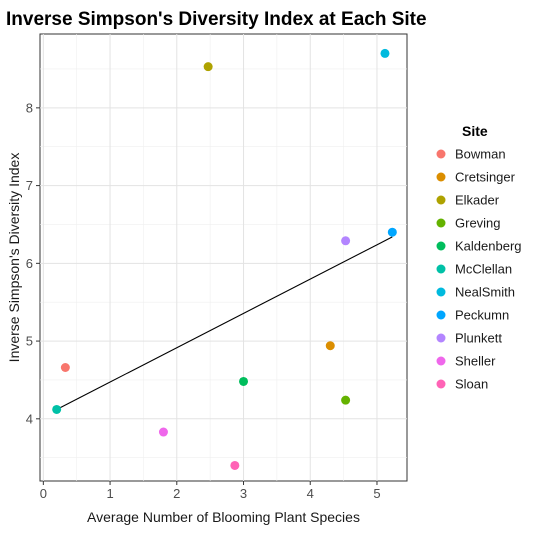 This screenshot has height=537, width=535. Describe the element at coordinates (441, 384) in the screenshot. I see `legend-key-sloan` at that location.